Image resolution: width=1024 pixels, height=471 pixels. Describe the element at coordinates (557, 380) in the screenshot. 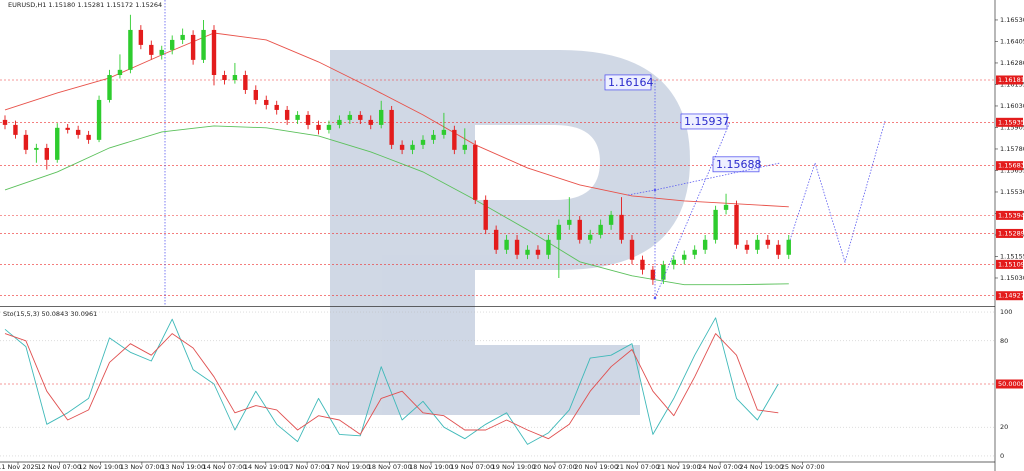

I see `logo-foot` at that location.